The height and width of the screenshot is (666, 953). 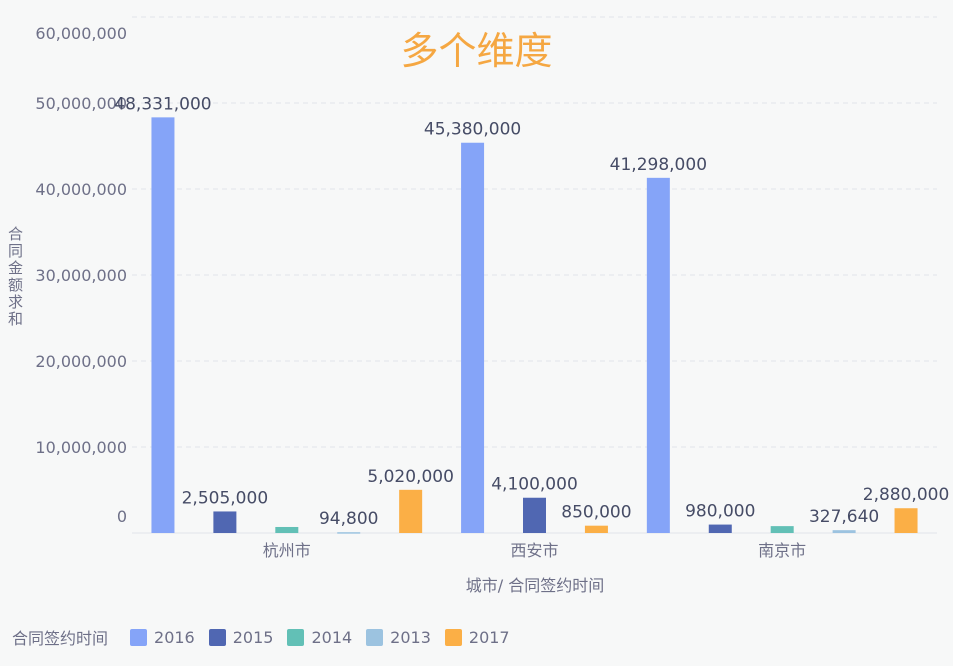 What do you see at coordinates (81, 361) in the screenshot?
I see `y-tick-label: 20,000,000` at bounding box center [81, 361].